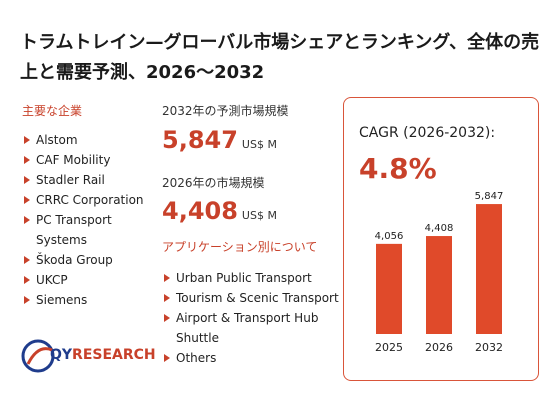 This screenshot has height=402, width=560. Describe the element at coordinates (439, 228) in the screenshot. I see `bar-value-label: 4,408` at that location.